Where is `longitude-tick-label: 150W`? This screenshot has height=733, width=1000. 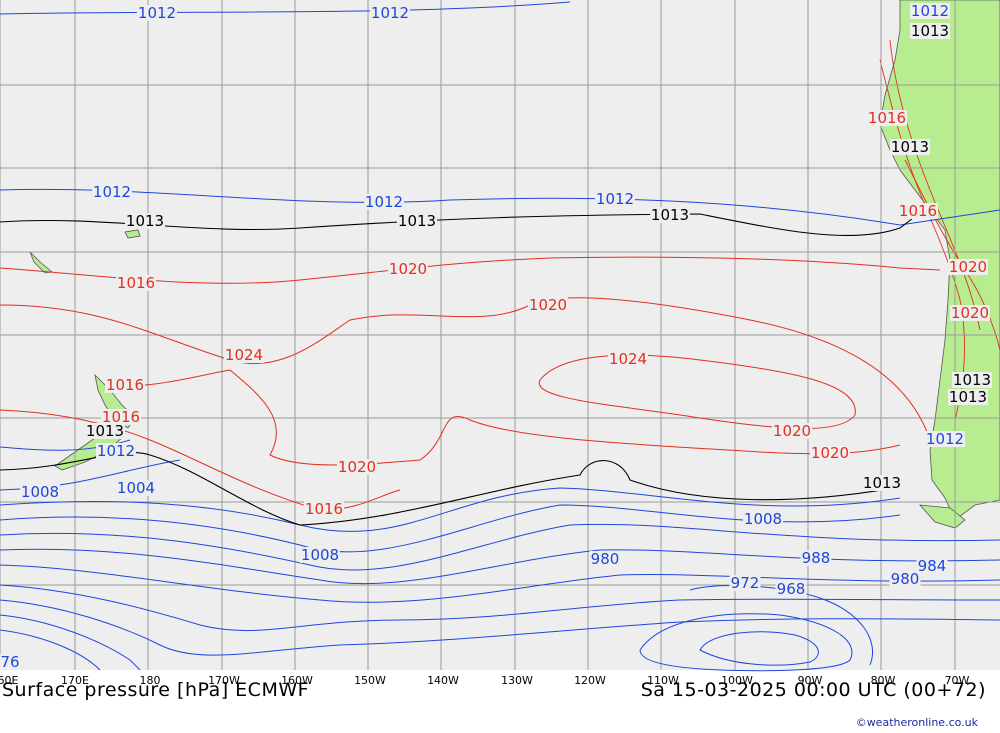 longitude-tick-label: 150W is located at coordinates (370, 680).